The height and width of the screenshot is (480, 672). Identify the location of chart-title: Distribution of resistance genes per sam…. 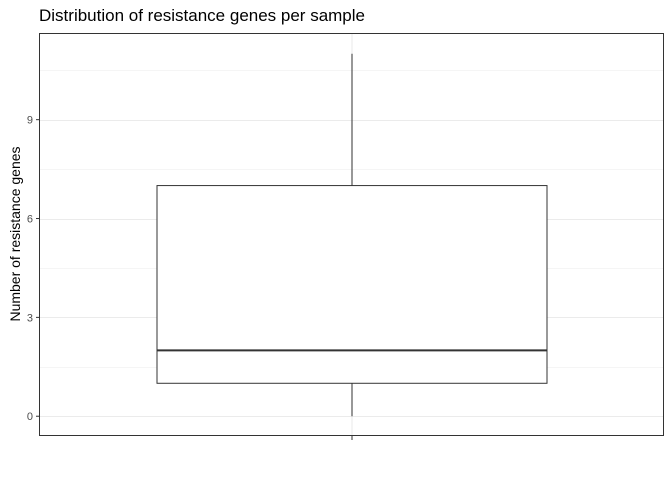
(202, 15).